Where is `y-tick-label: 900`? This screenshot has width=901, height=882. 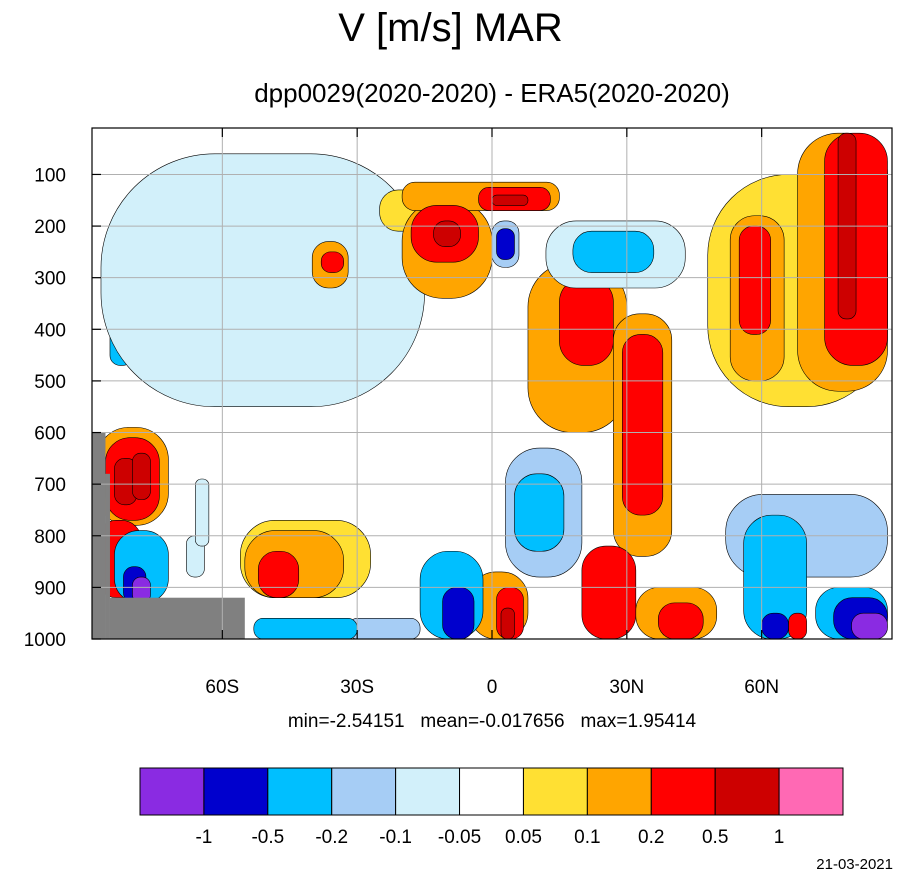
y-tick-label: 900 is located at coordinates (50, 588).